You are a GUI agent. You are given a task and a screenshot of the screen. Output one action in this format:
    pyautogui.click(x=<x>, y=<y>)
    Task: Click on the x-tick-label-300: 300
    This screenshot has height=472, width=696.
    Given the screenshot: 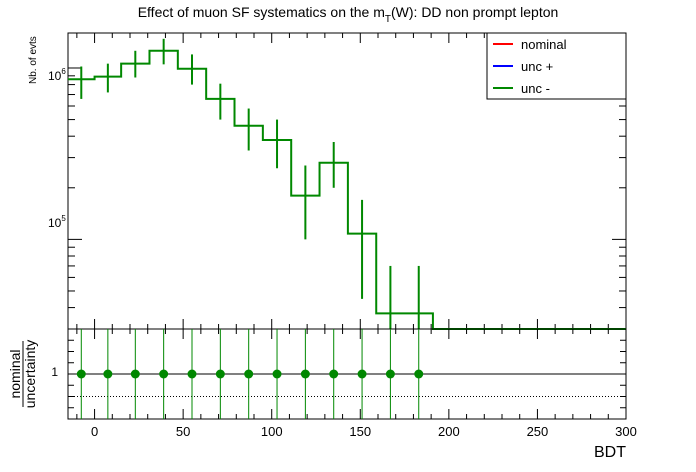 What is the action you would take?
    pyautogui.click(x=626, y=431)
    